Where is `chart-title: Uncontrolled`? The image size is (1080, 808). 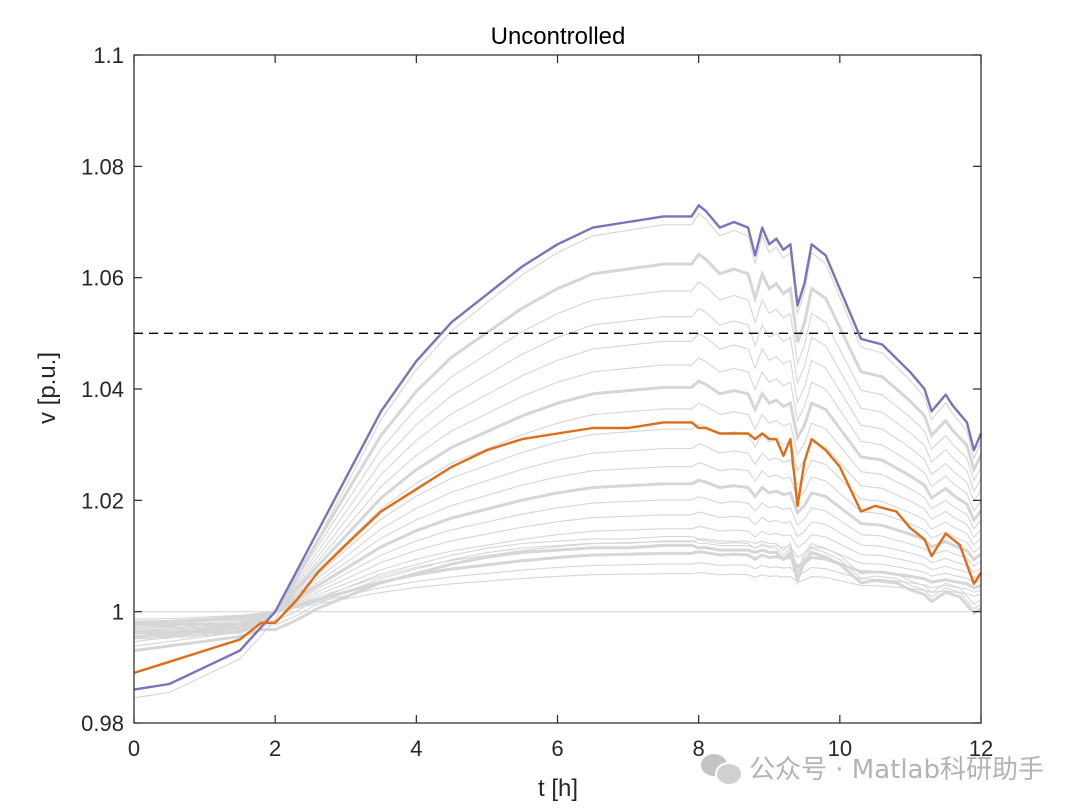
chart-title: Uncontrolled is located at coordinates (558, 36).